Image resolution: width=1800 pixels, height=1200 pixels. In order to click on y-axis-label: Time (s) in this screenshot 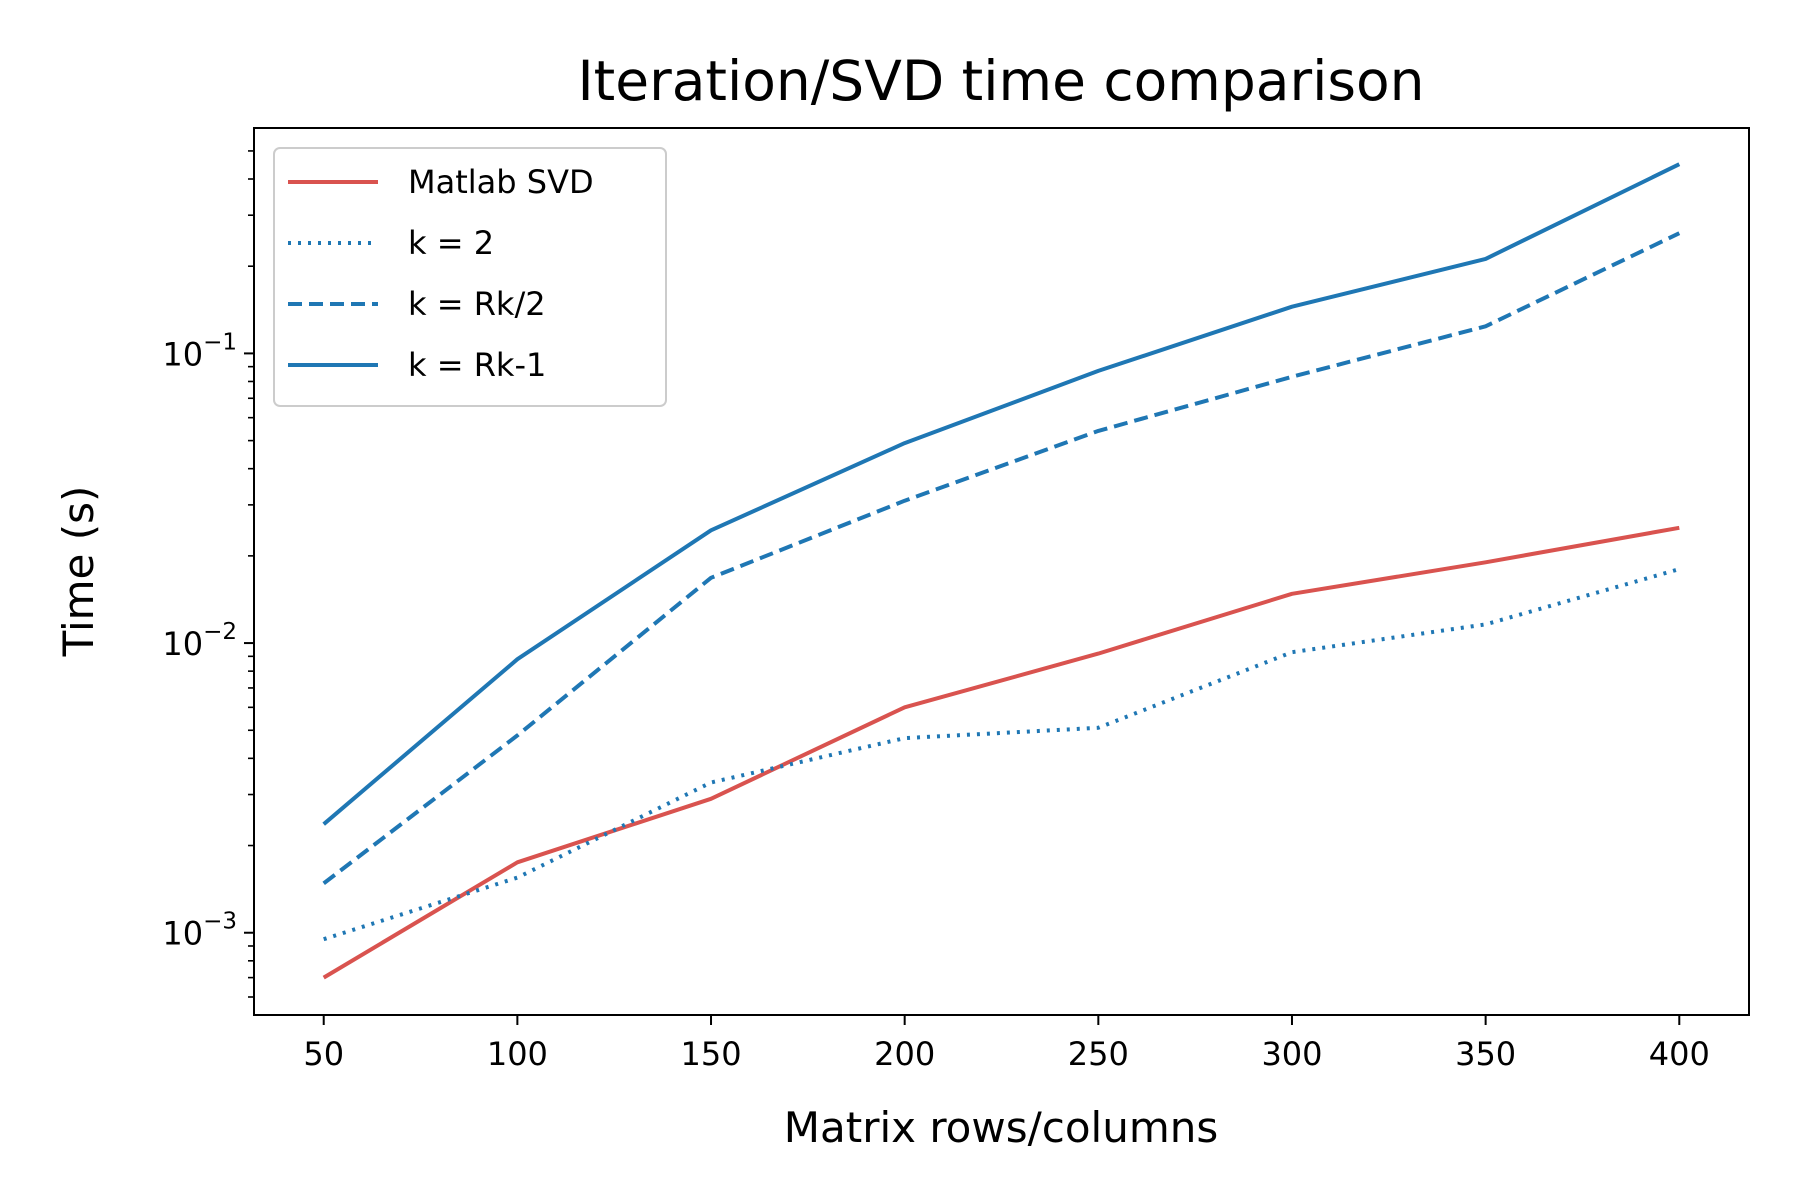, I will do `click(78, 572)`.